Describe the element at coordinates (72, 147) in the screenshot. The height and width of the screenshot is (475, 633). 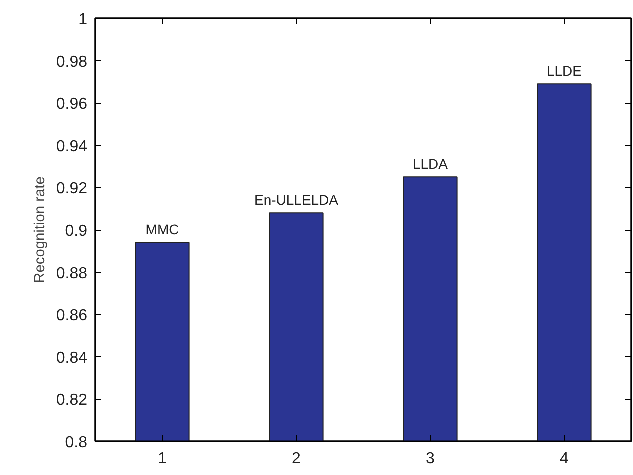
I see `y-tick-label: 0.94` at that location.